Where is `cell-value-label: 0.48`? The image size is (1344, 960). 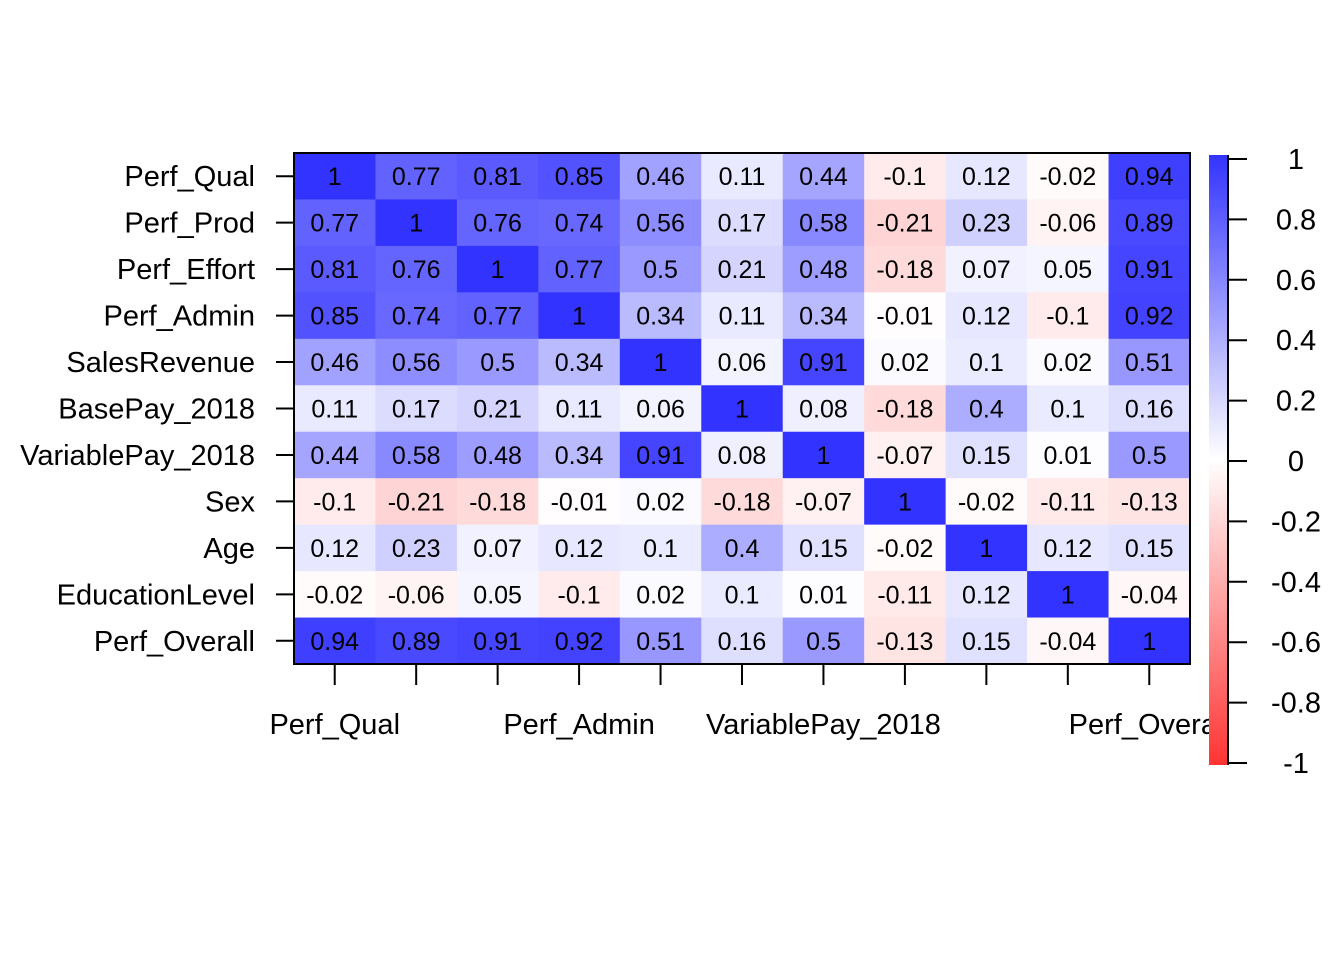 cell-value-label: 0.48 is located at coordinates (823, 270).